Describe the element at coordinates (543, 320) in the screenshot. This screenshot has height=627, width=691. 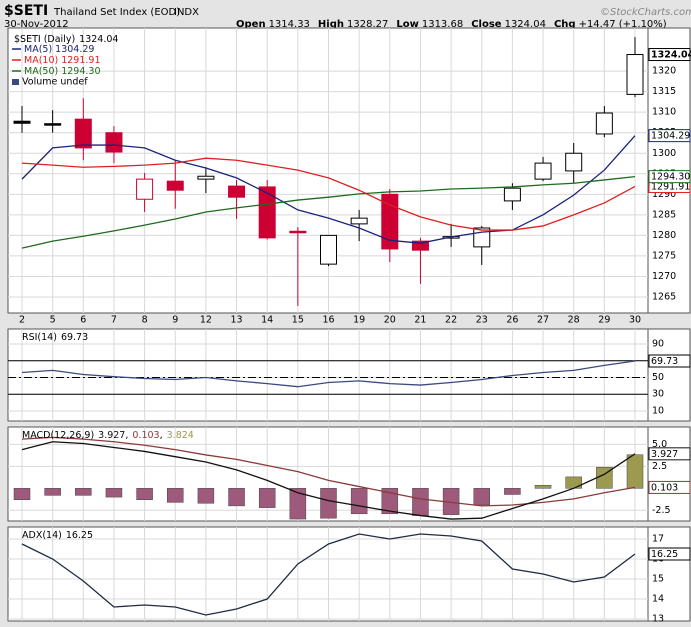
I see `x-tick-label: 27` at that location.